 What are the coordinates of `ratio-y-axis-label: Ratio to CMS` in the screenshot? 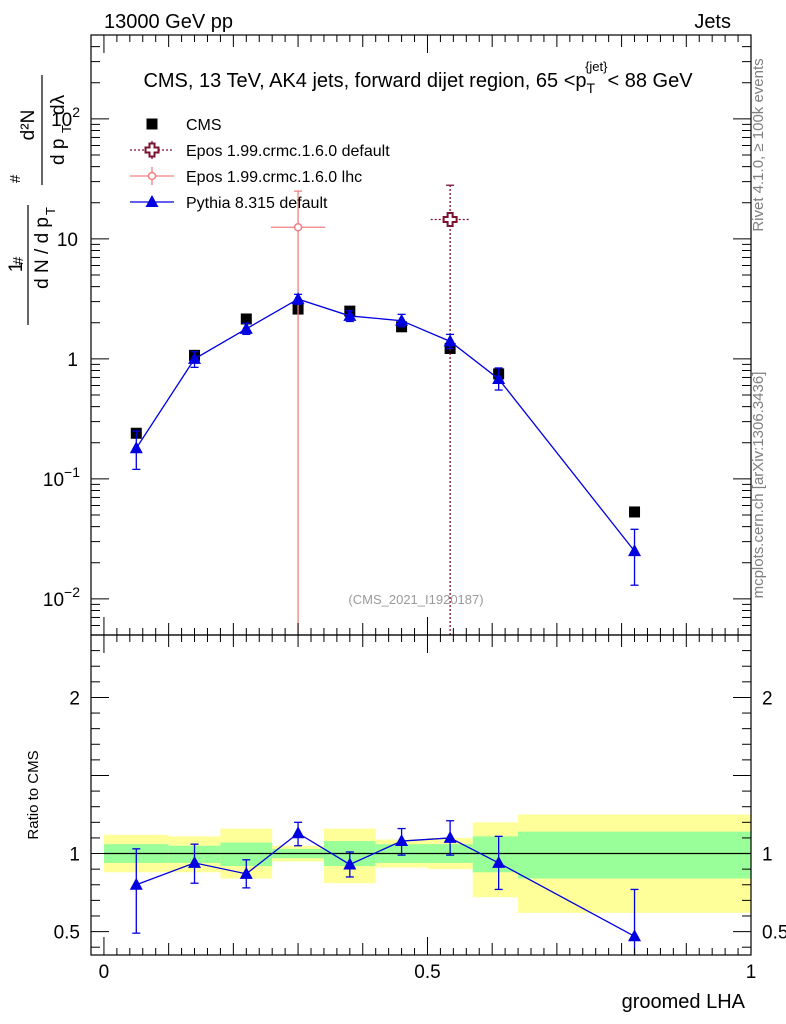 It's located at (33, 794).